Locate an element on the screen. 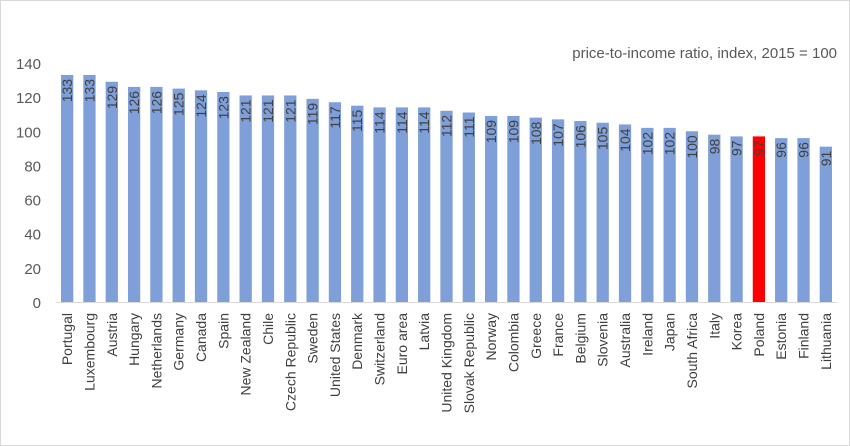  category-label: Denmark is located at coordinates (357, 341).